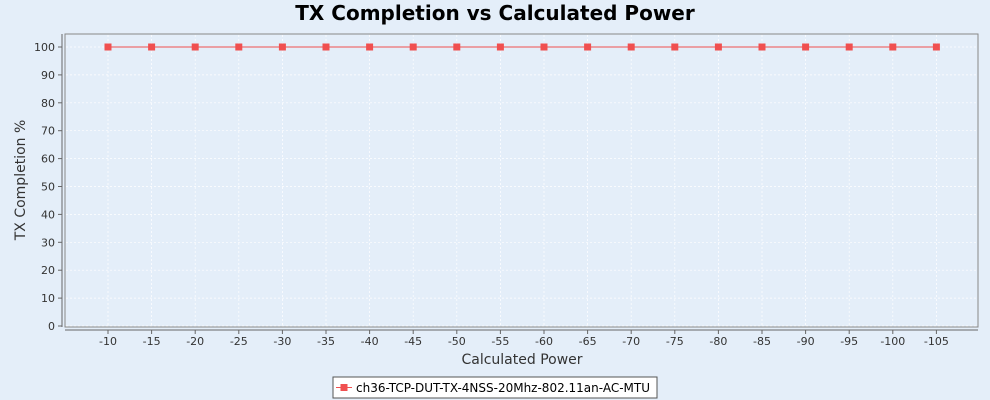 The width and height of the screenshot is (990, 400). What do you see at coordinates (522, 47) in the screenshot?
I see `series-group` at bounding box center [522, 47].